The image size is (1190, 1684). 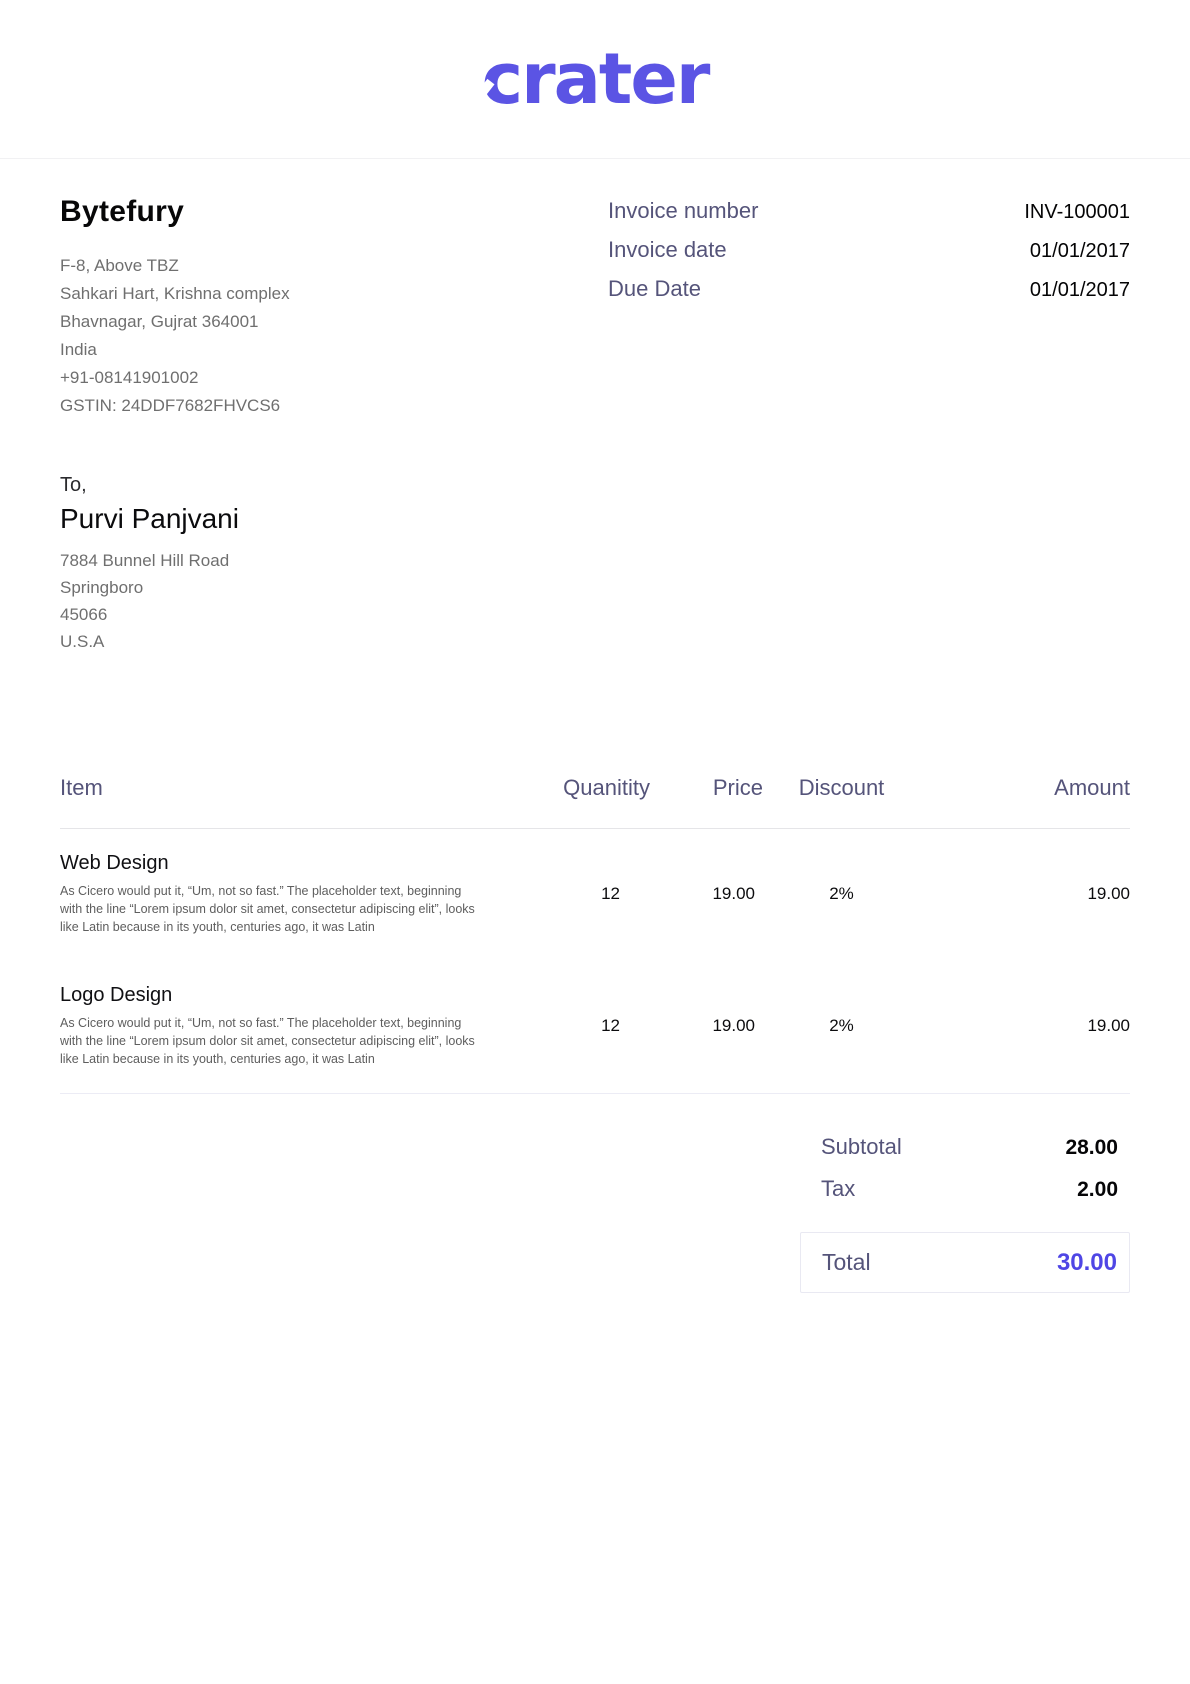 What do you see at coordinates (114, 863) in the screenshot?
I see `item-name: Web Design` at bounding box center [114, 863].